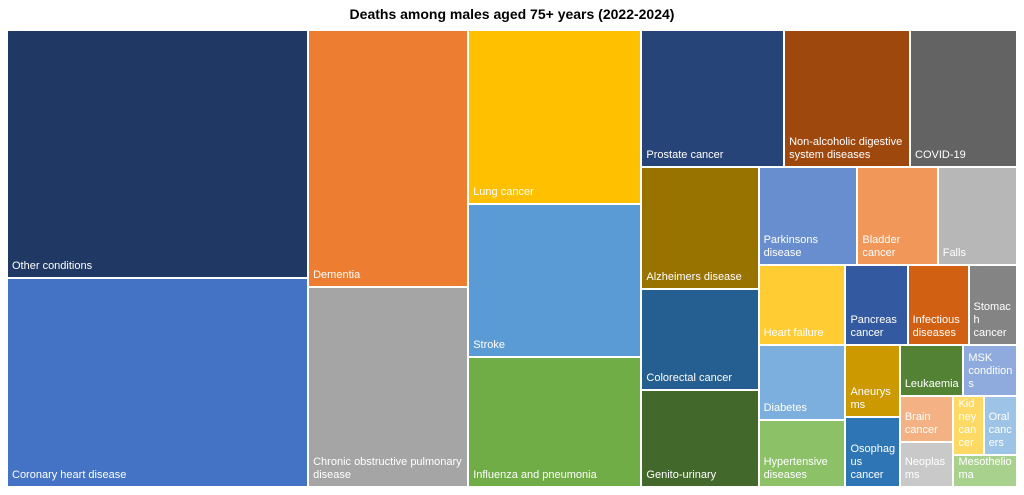 The height and width of the screenshot is (495, 1024). Describe the element at coordinates (977, 216) in the screenshot. I see `treemap-cell: Falls` at that location.